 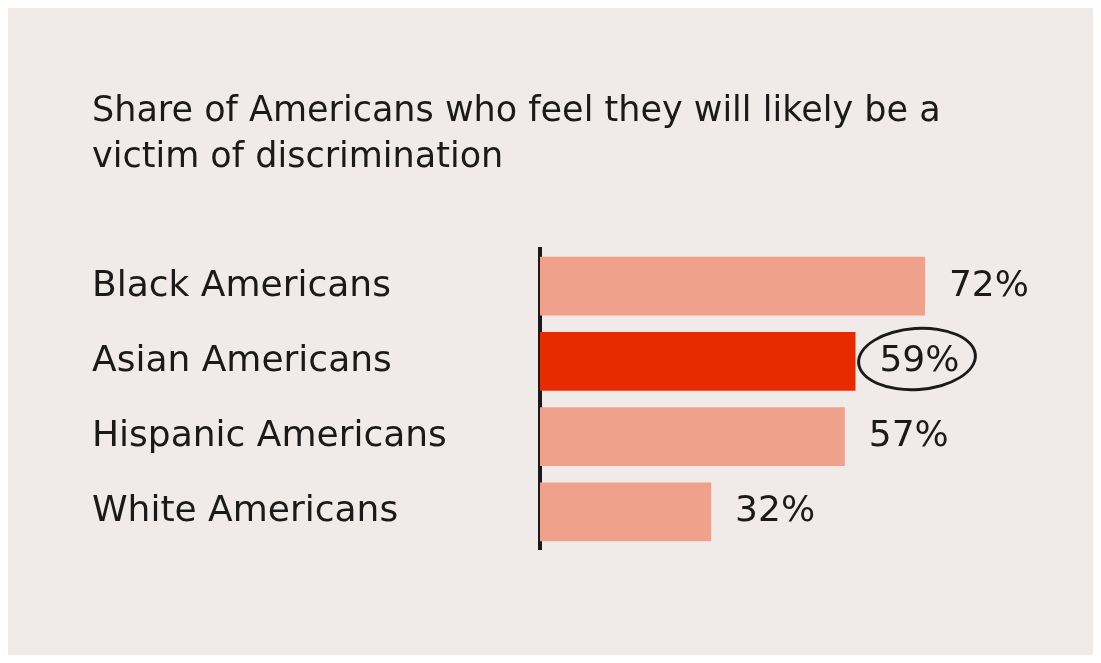 What do you see at coordinates (245, 509) in the screenshot?
I see `y-tick-label: White Americans` at bounding box center [245, 509].